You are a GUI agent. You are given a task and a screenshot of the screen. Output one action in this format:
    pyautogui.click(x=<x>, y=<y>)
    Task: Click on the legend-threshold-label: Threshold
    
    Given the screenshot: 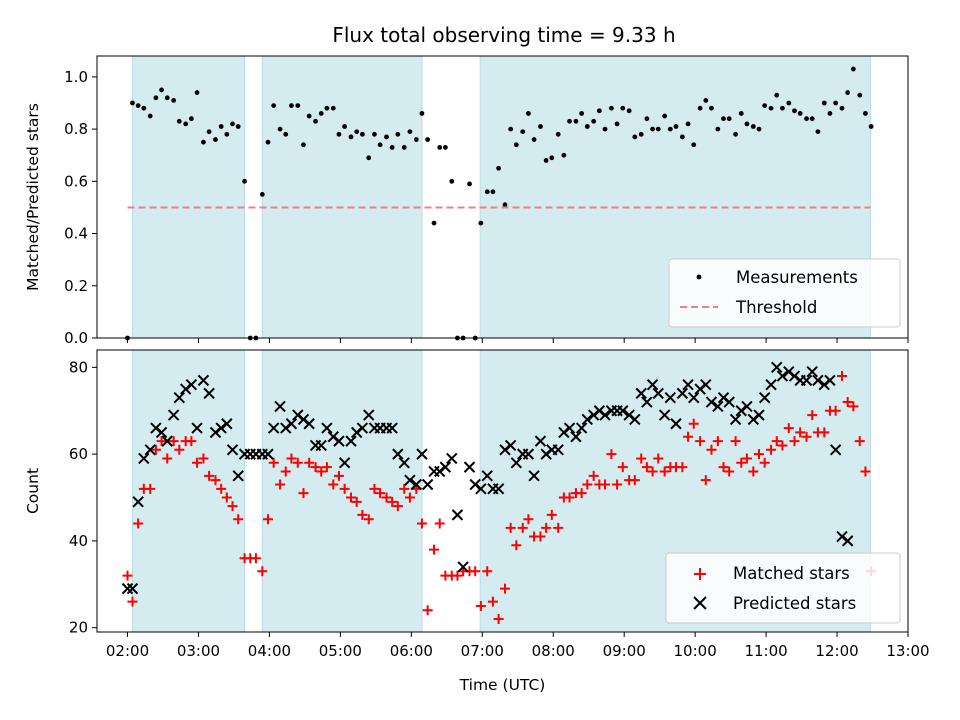 What is the action you would take?
    pyautogui.click(x=776, y=307)
    